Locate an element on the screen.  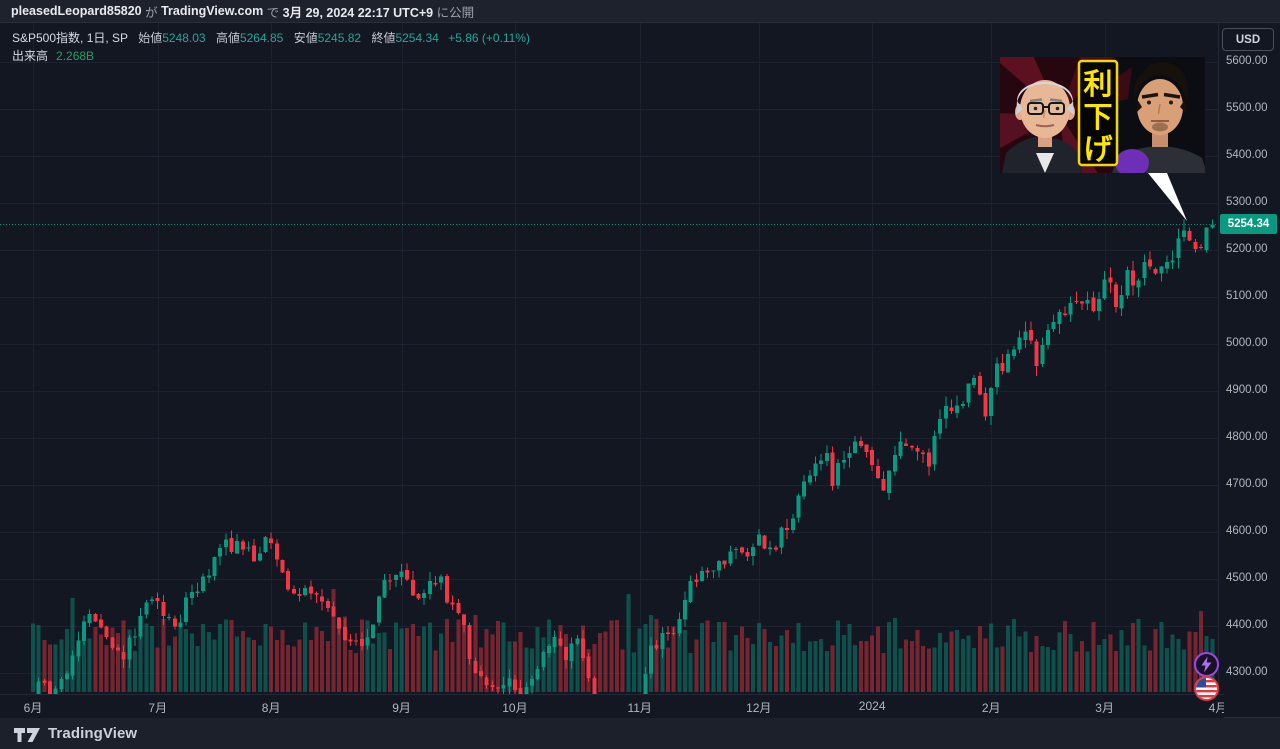
volume-value: 2.268B is located at coordinates (75, 56).